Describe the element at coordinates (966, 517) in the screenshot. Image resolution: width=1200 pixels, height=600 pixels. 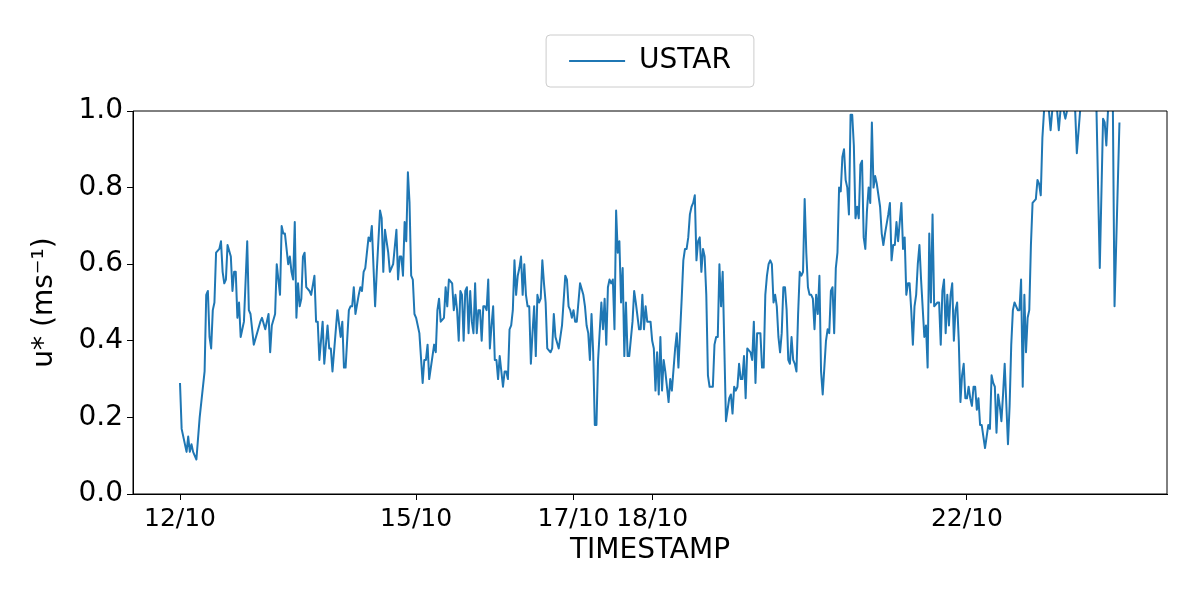
I see `x-tick-label: 22/10` at that location.